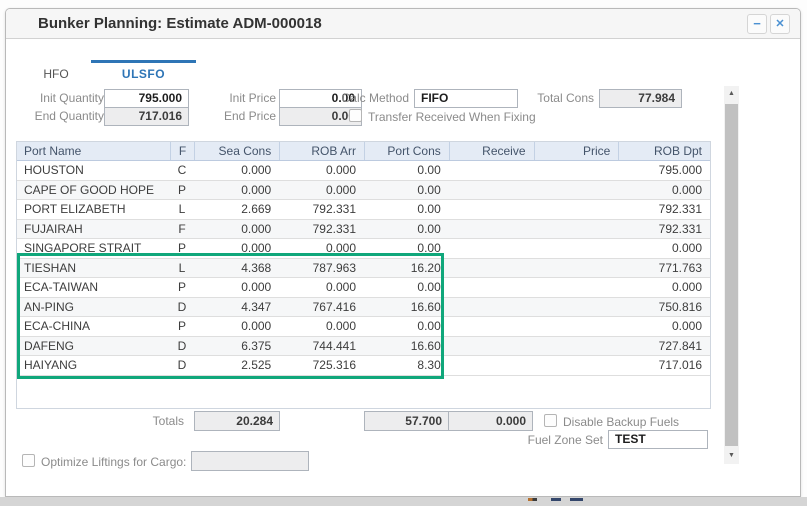  I want to click on cell-cape-of-good-hope-f: P, so click(182, 189).